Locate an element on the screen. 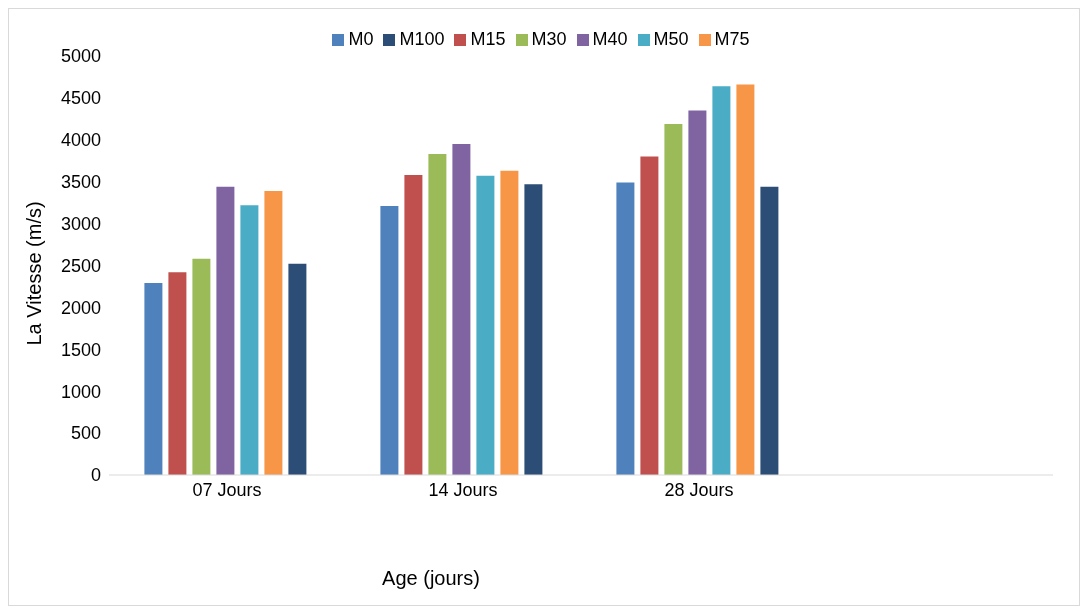 The width and height of the screenshot is (1087, 614). y-tick-label: 2500 is located at coordinates (80, 265).